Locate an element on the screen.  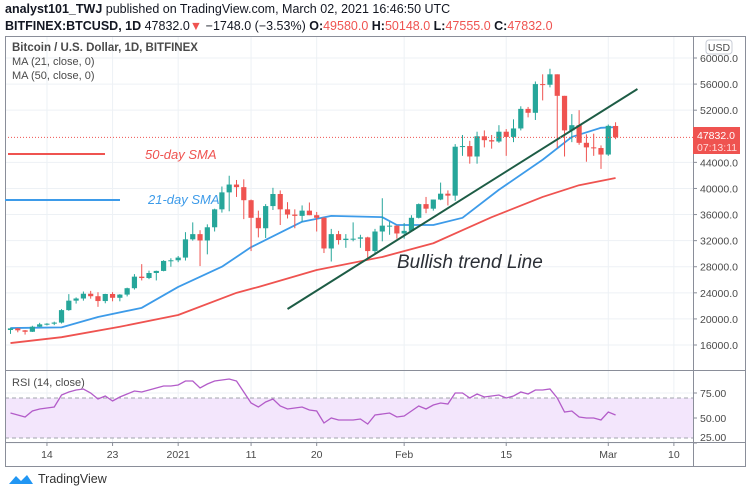
rsi-tick-label: 75.00 is located at coordinates (713, 394).